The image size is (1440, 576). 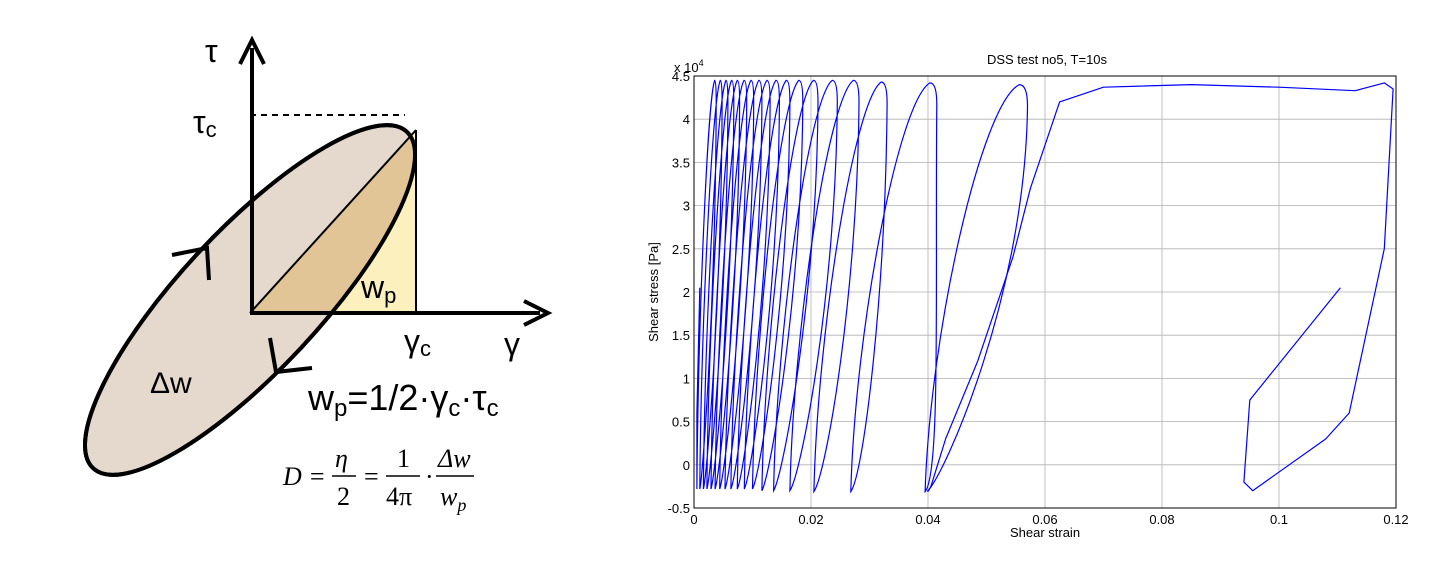 What do you see at coordinates (693, 519) in the screenshot?
I see `x-tick-label: 0` at bounding box center [693, 519].